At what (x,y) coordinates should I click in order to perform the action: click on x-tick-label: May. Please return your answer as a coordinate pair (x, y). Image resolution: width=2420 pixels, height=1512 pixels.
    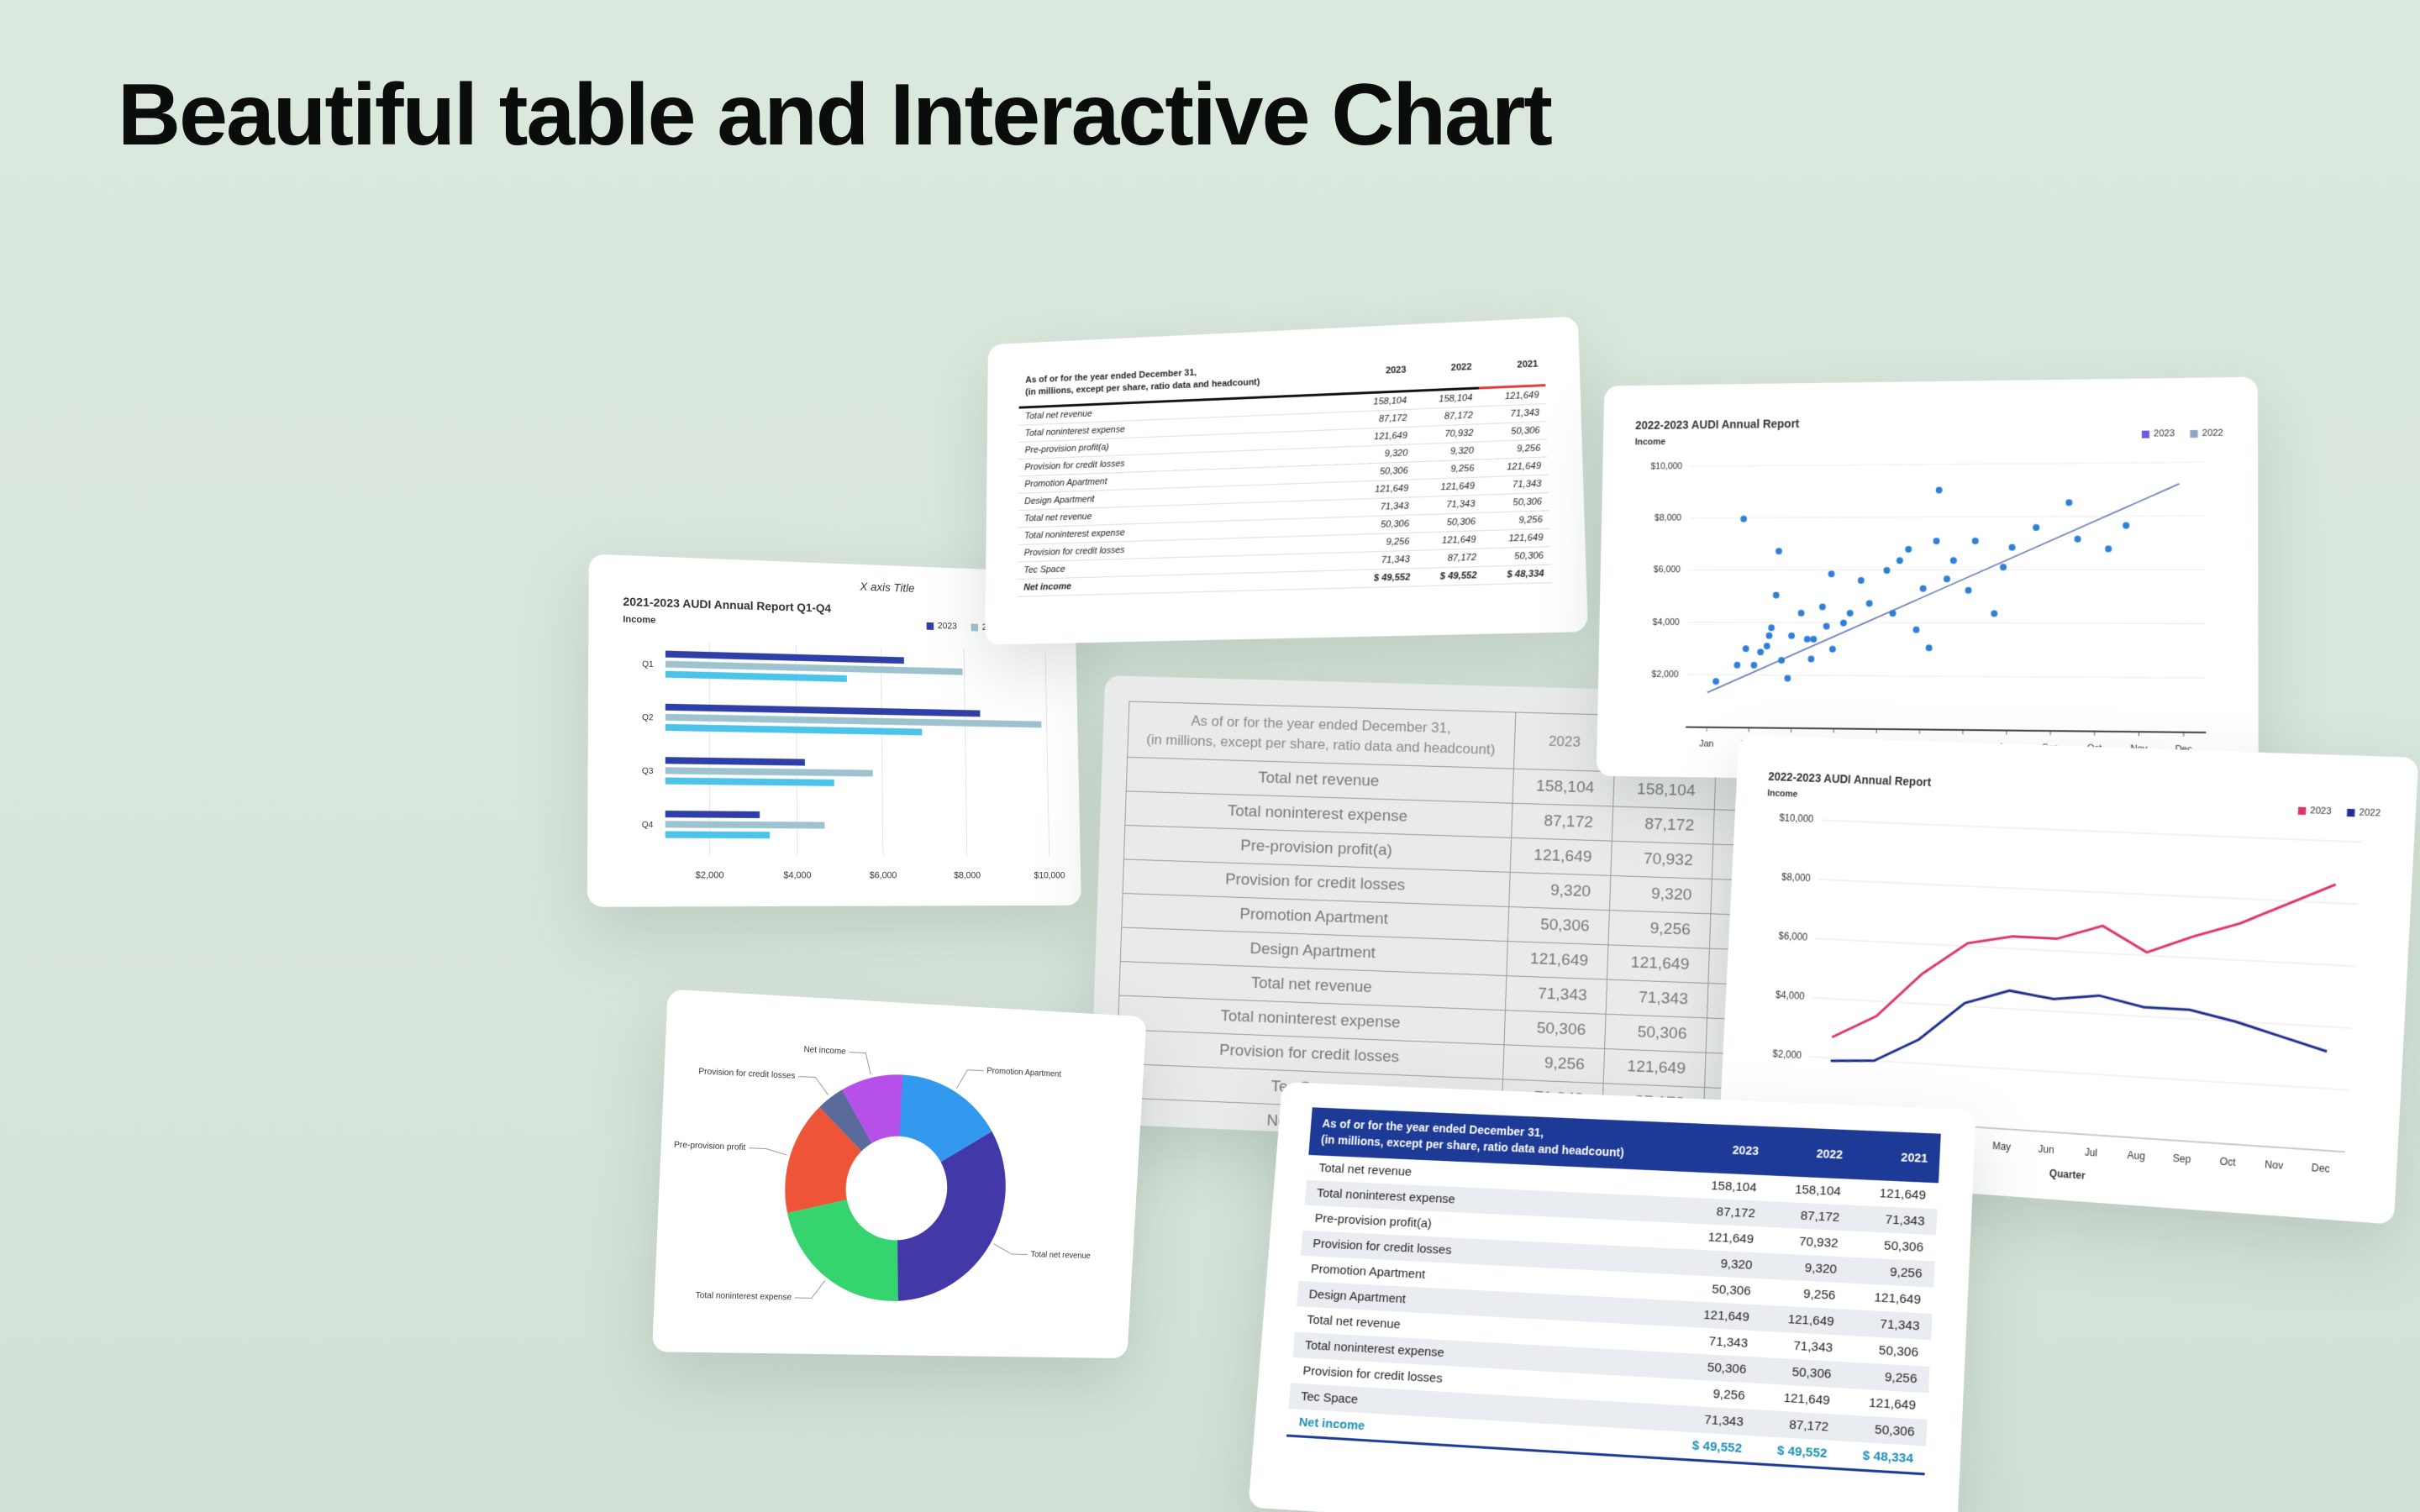
    Looking at the image, I should click on (2002, 1147).